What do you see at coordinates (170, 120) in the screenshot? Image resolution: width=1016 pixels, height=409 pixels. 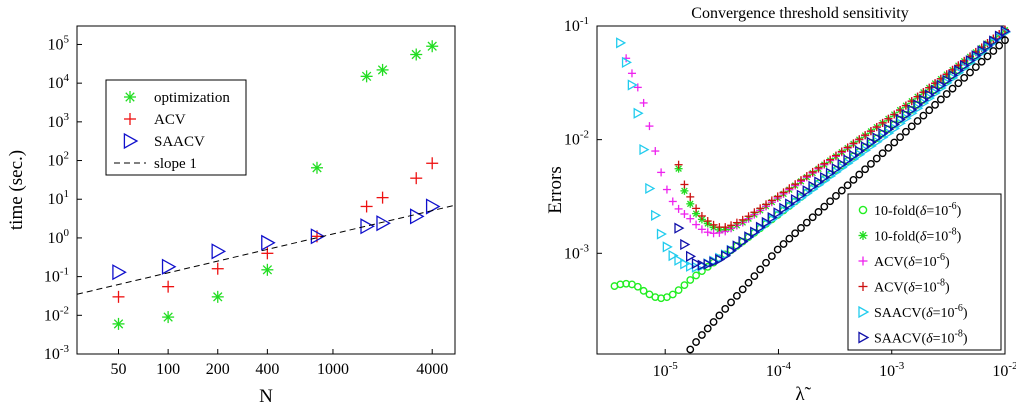 I see `left-legend-label: ACV` at bounding box center [170, 120].